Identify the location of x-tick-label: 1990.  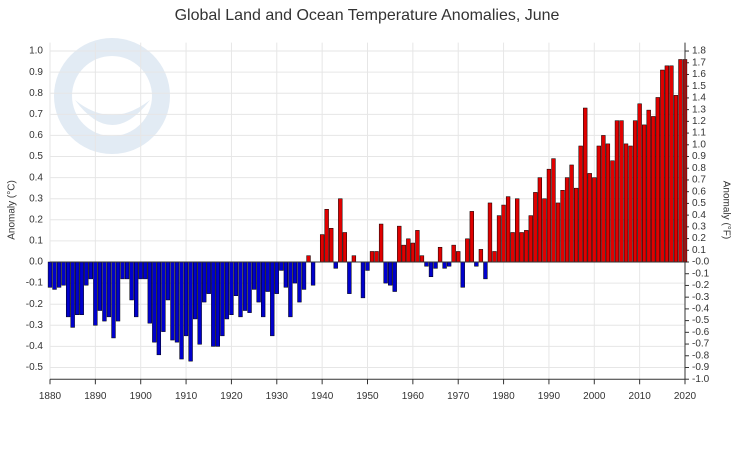
(549, 396).